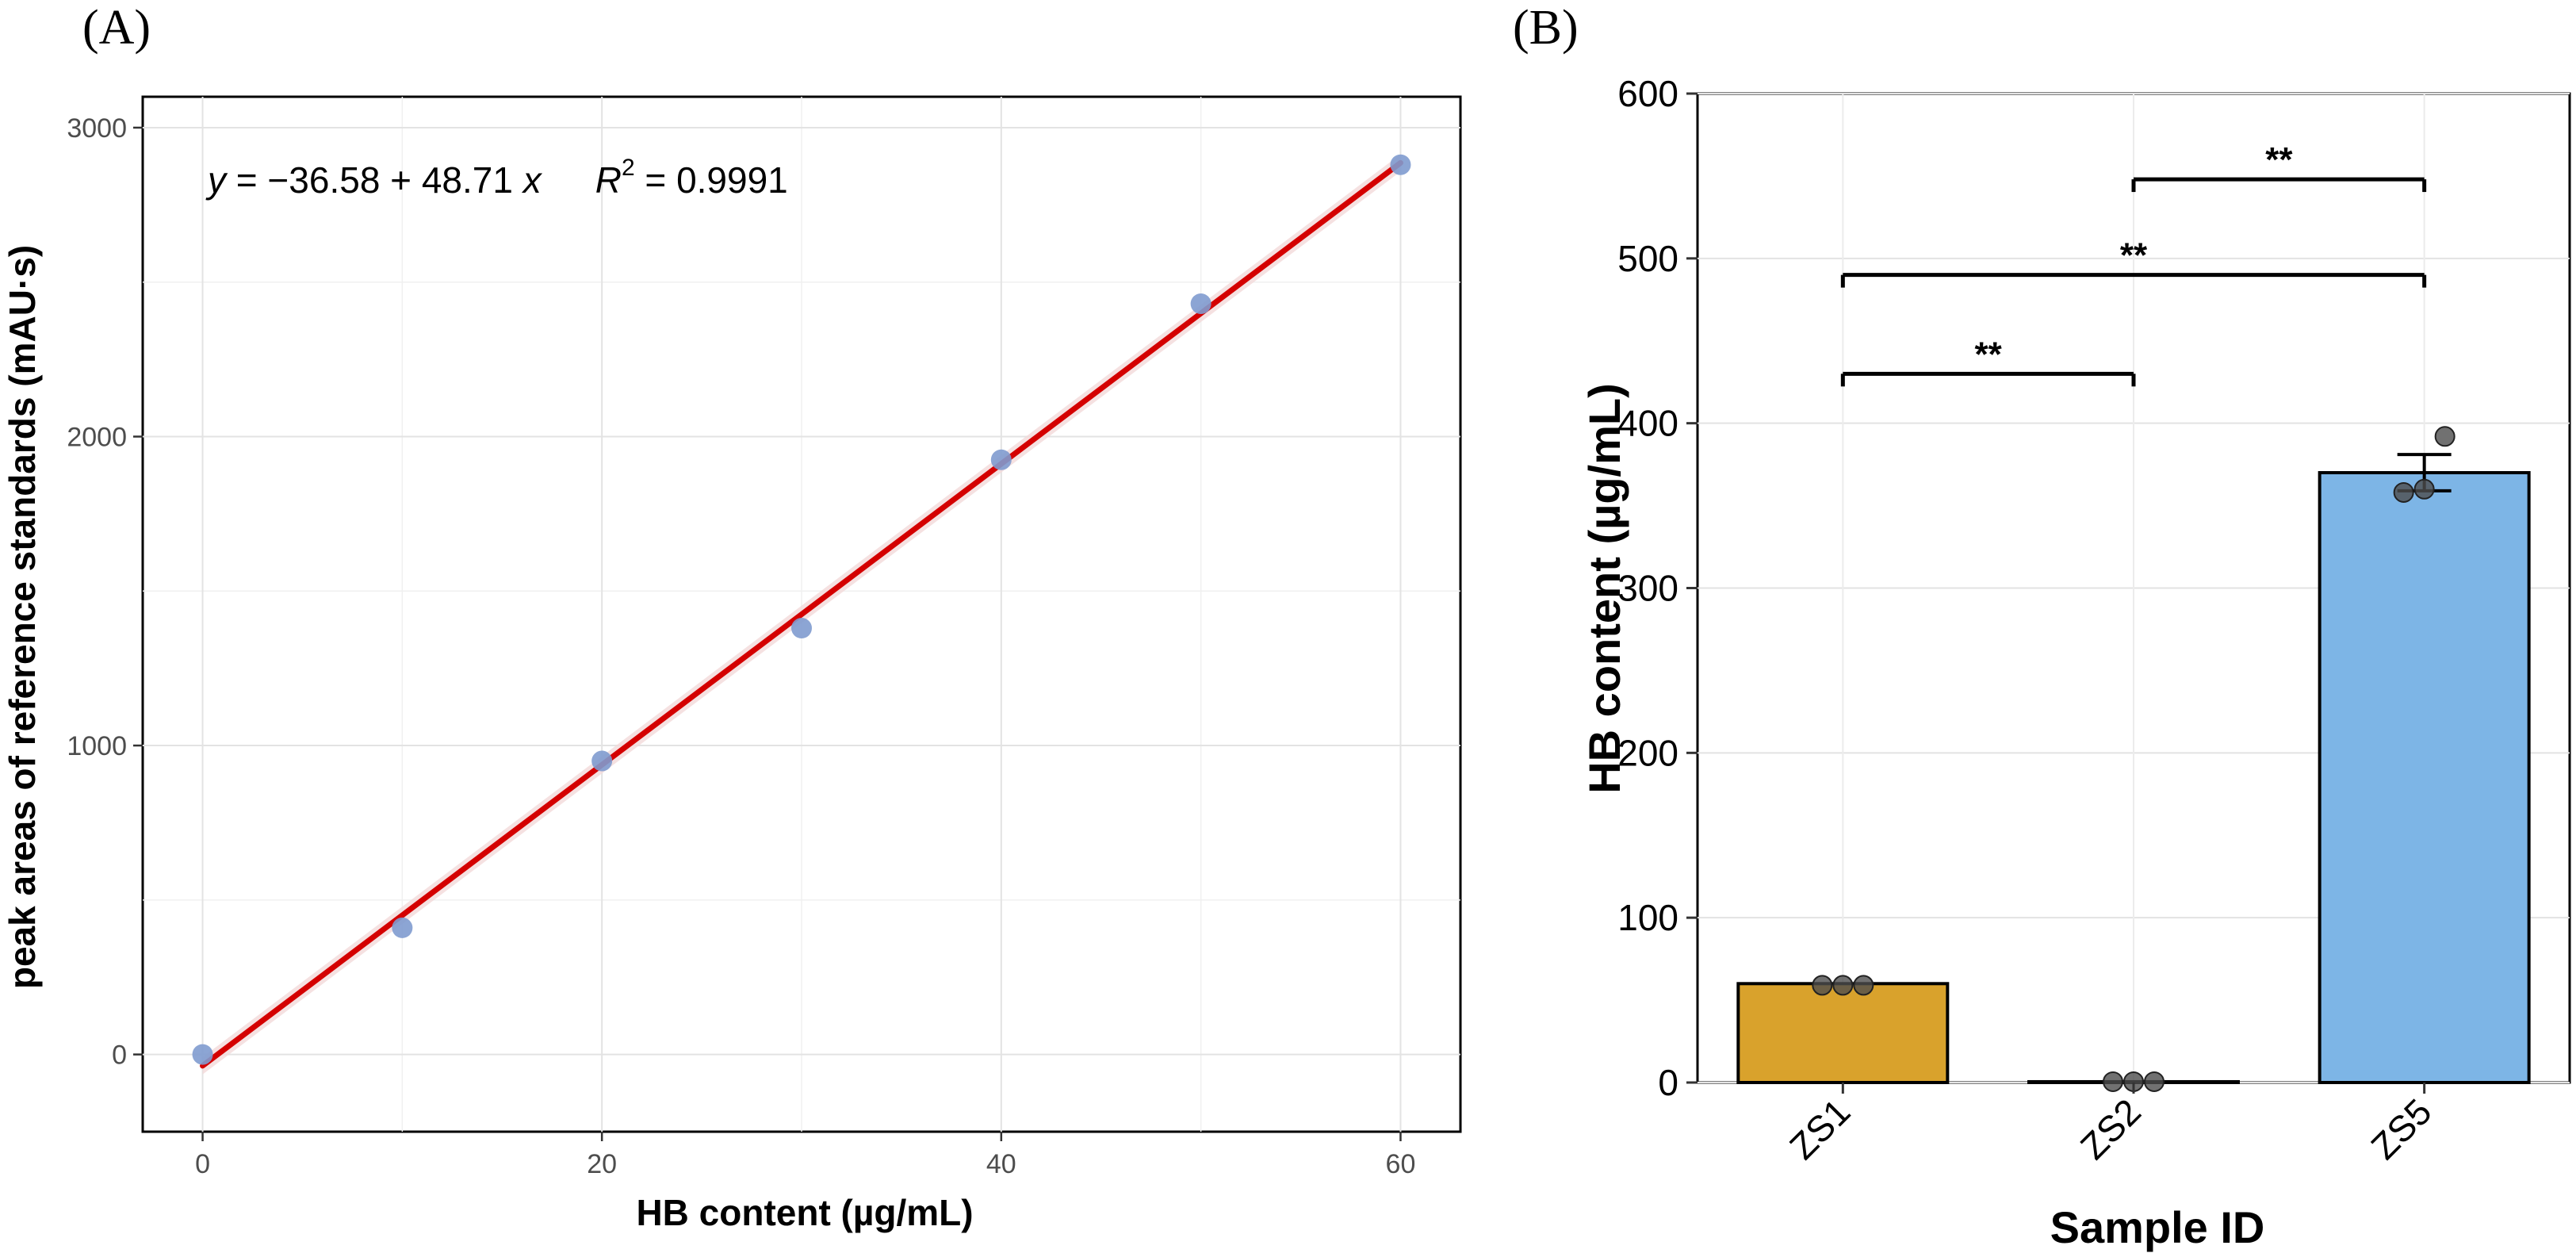 Image resolution: width=2576 pixels, height=1257 pixels. What do you see at coordinates (532, 180) in the screenshot?
I see `eq-x-var: x` at bounding box center [532, 180].